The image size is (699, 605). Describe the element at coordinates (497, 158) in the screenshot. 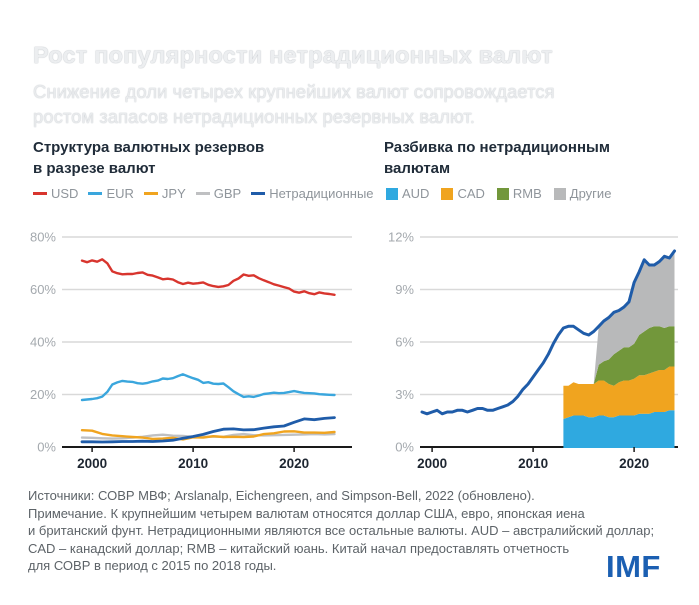

I see `right-chart-title: Разбивка по нетрадиционным валютам` at that location.